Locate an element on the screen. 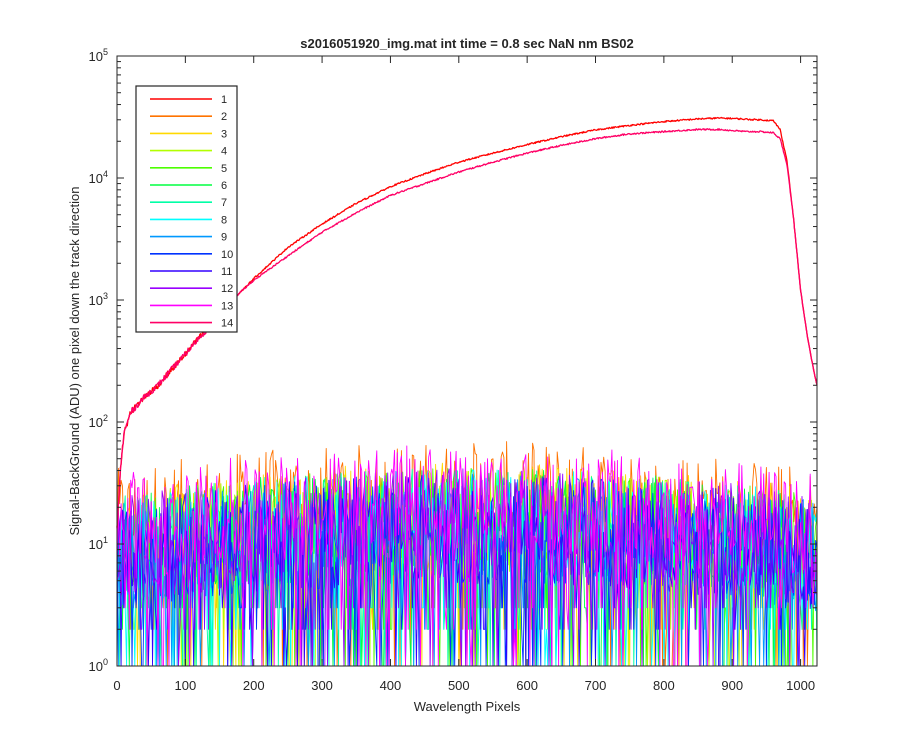 The height and width of the screenshot is (750, 900). x-tick-label: 900 is located at coordinates (732, 685).